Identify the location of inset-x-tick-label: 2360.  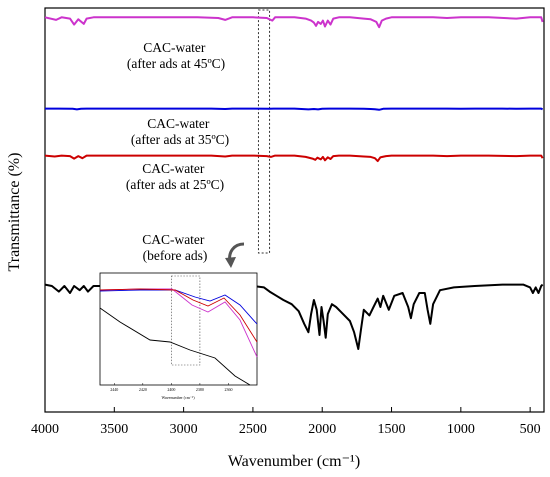
(228, 389).